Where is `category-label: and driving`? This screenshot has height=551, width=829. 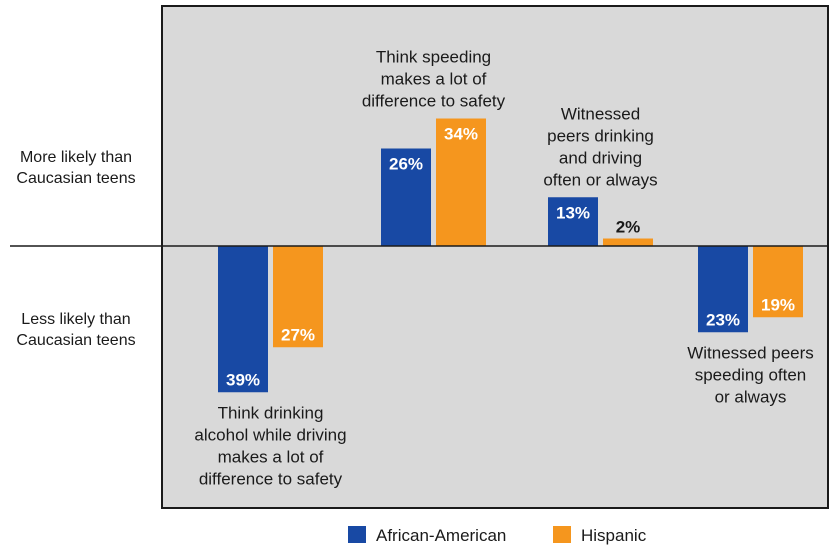 category-label: and driving is located at coordinates (600, 157).